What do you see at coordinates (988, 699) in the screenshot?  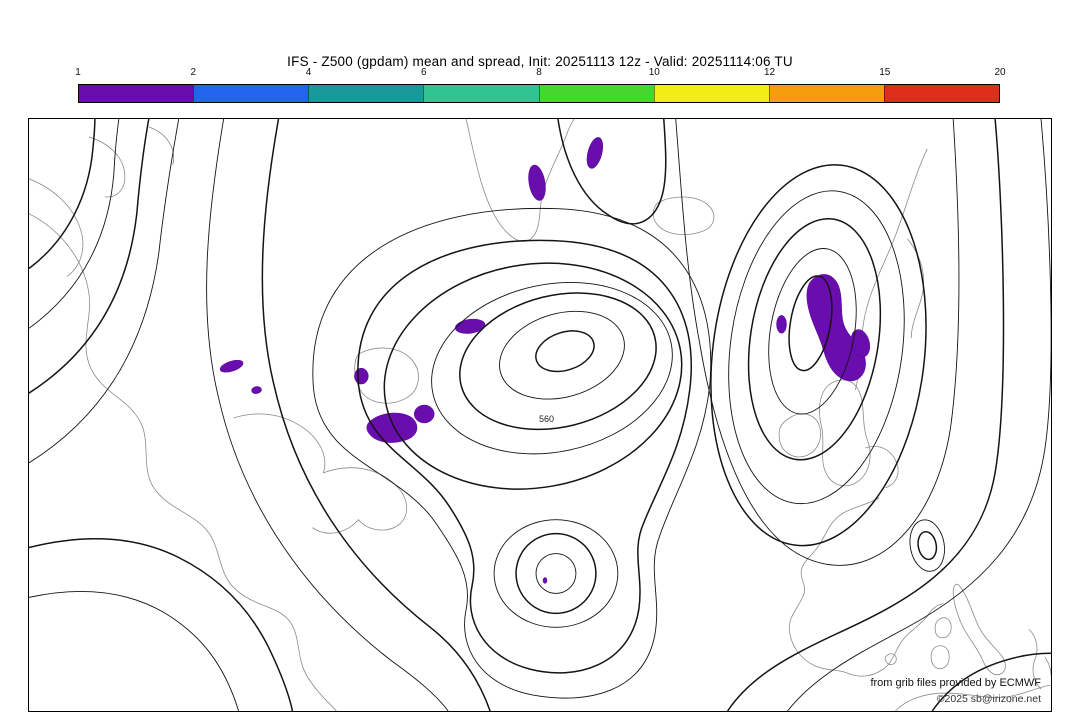 I see `attribution-copyright: ©2025 sb@irizone.net` at bounding box center [988, 699].